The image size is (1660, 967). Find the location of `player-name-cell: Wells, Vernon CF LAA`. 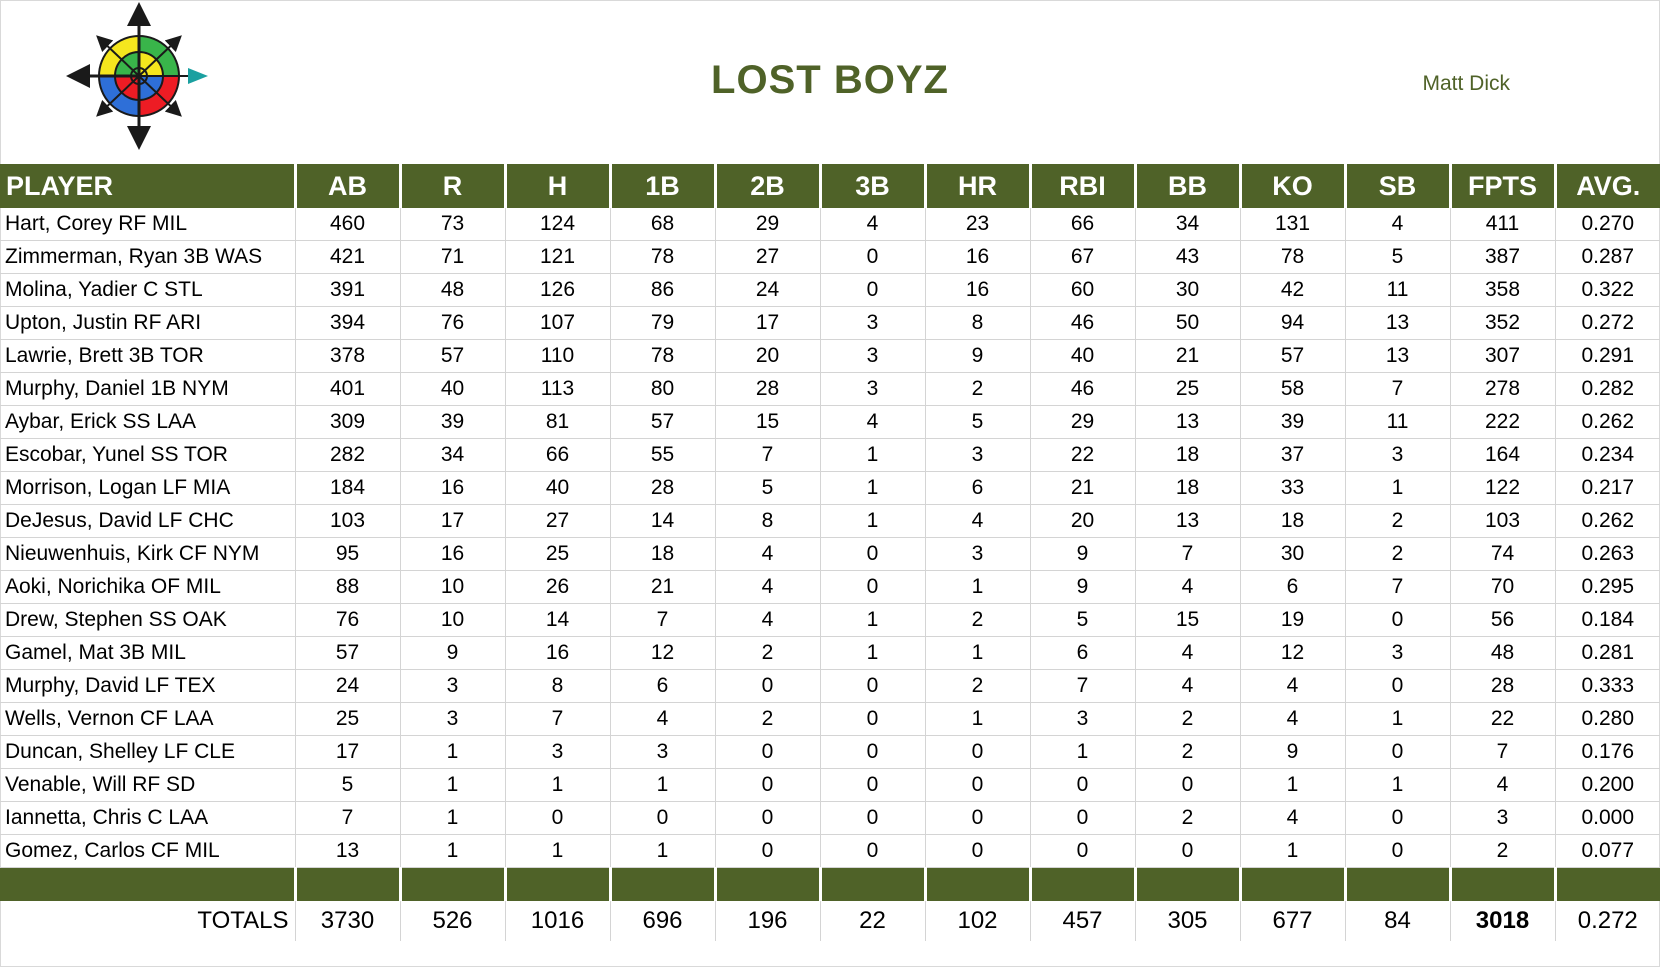

player-name-cell: Wells, Vernon CF LAA is located at coordinates (147, 719).